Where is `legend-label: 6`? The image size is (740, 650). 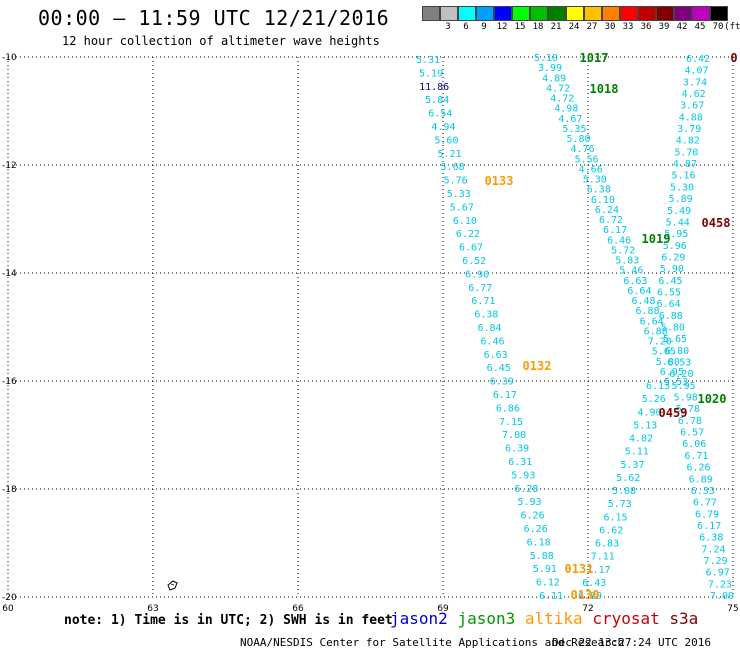
legend-label: 6 is located at coordinates (466, 27).